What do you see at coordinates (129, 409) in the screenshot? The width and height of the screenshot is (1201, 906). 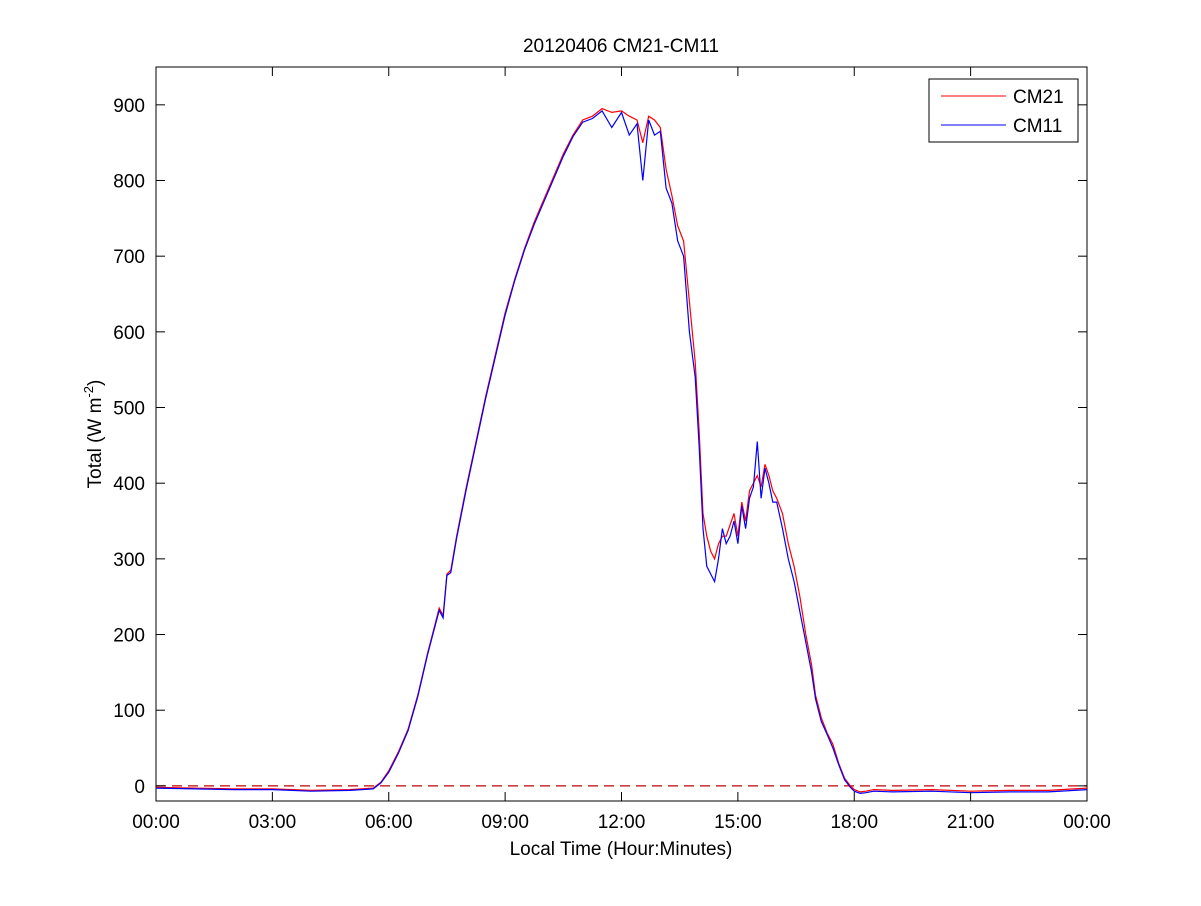 I see `y-tick-label: 500` at bounding box center [129, 409].